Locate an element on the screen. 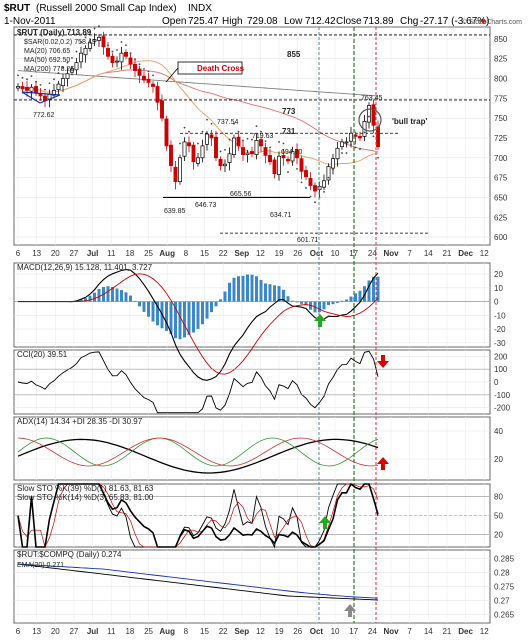 The width and height of the screenshot is (529, 640). macd-y-tick: 0 is located at coordinates (496, 302).